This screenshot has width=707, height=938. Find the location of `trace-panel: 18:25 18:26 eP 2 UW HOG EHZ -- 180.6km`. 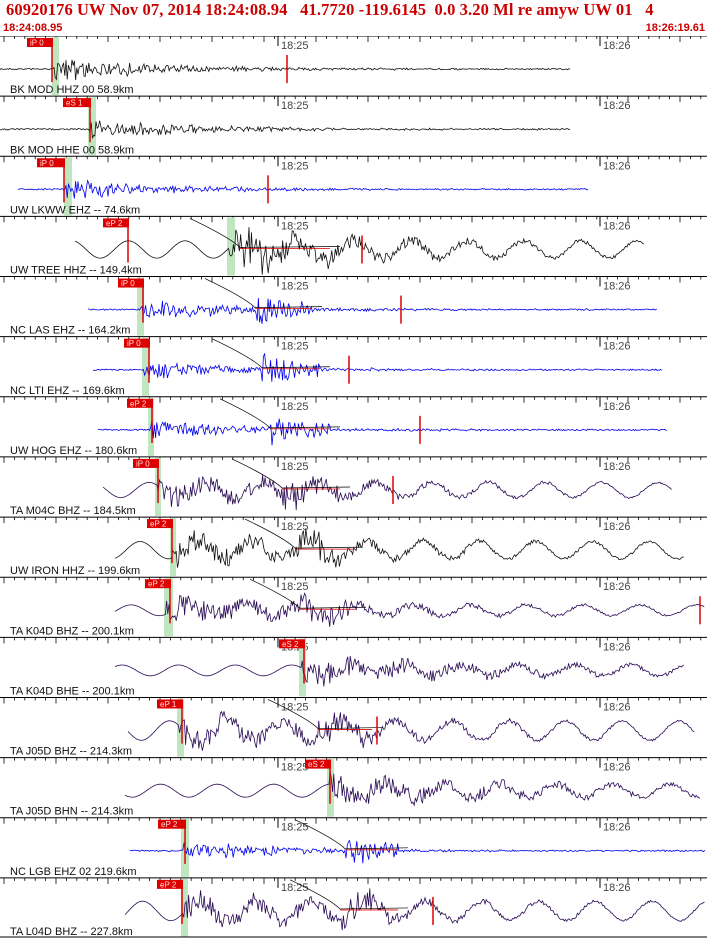

trace-panel: 18:25 18:26 eP 2 UW HOG EHZ -- 180.6km is located at coordinates (353, 426).